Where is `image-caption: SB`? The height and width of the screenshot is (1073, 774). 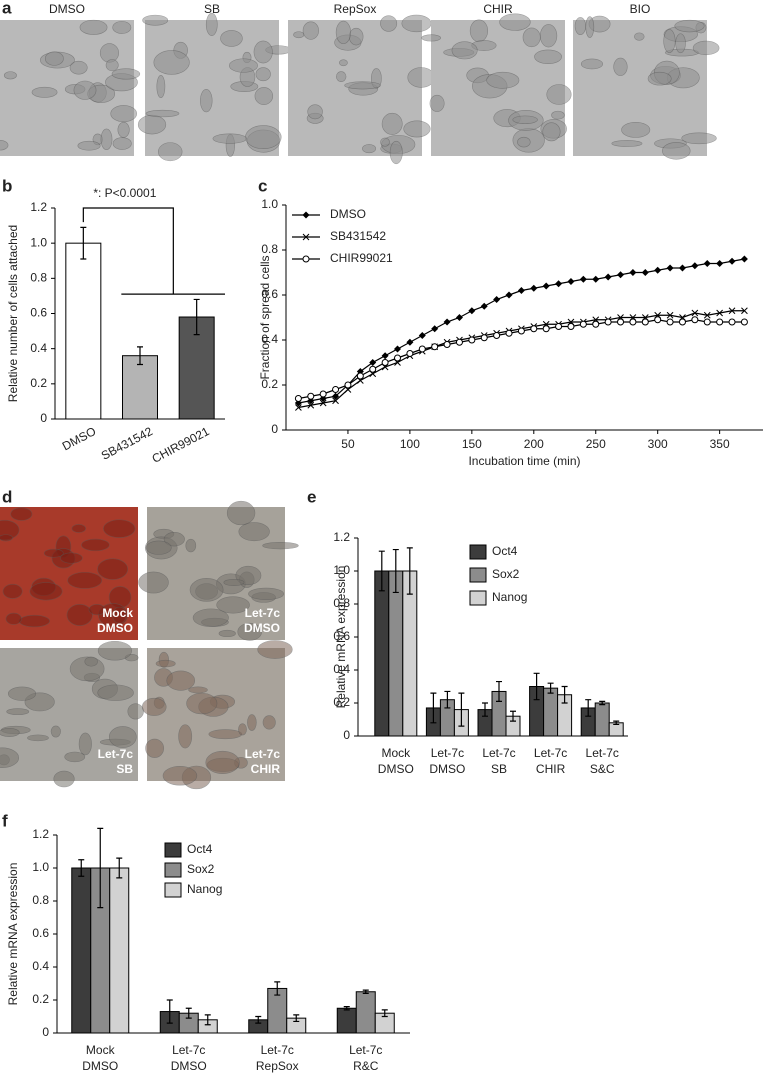 image-caption: SB is located at coordinates (124, 769).